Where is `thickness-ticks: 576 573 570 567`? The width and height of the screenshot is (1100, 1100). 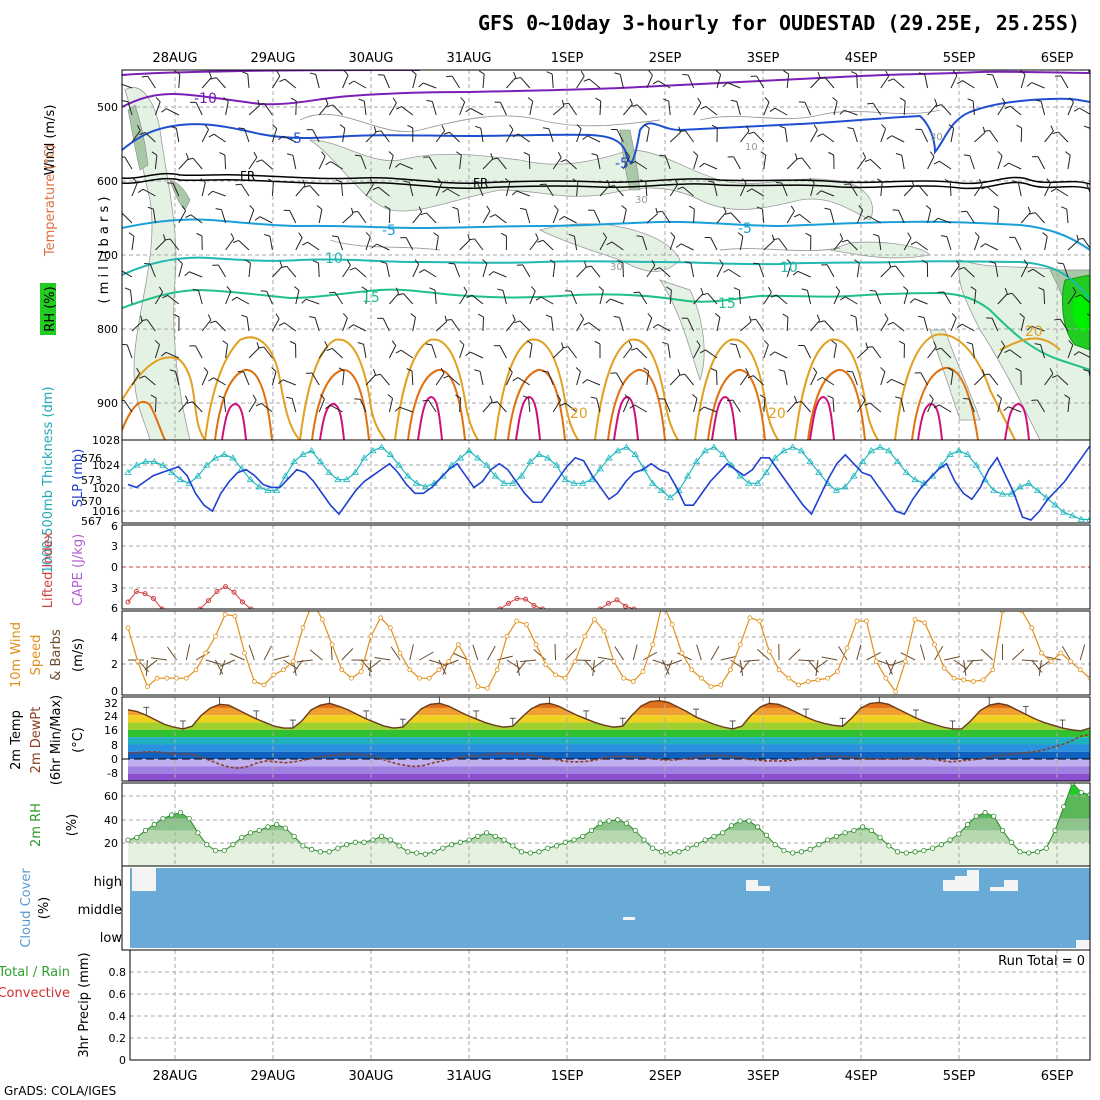
thickness-ticks: 576 573 570 567 is located at coordinates (91, 490).